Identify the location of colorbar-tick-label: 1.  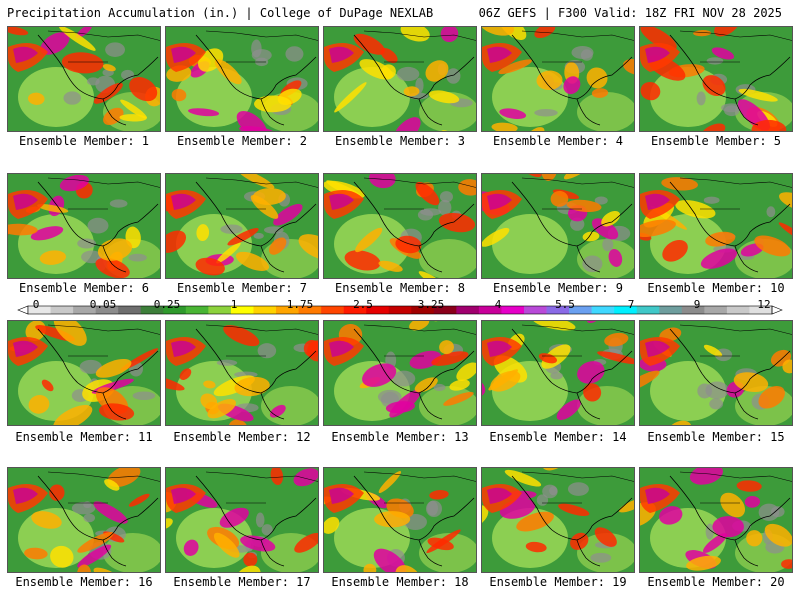
(234, 304).